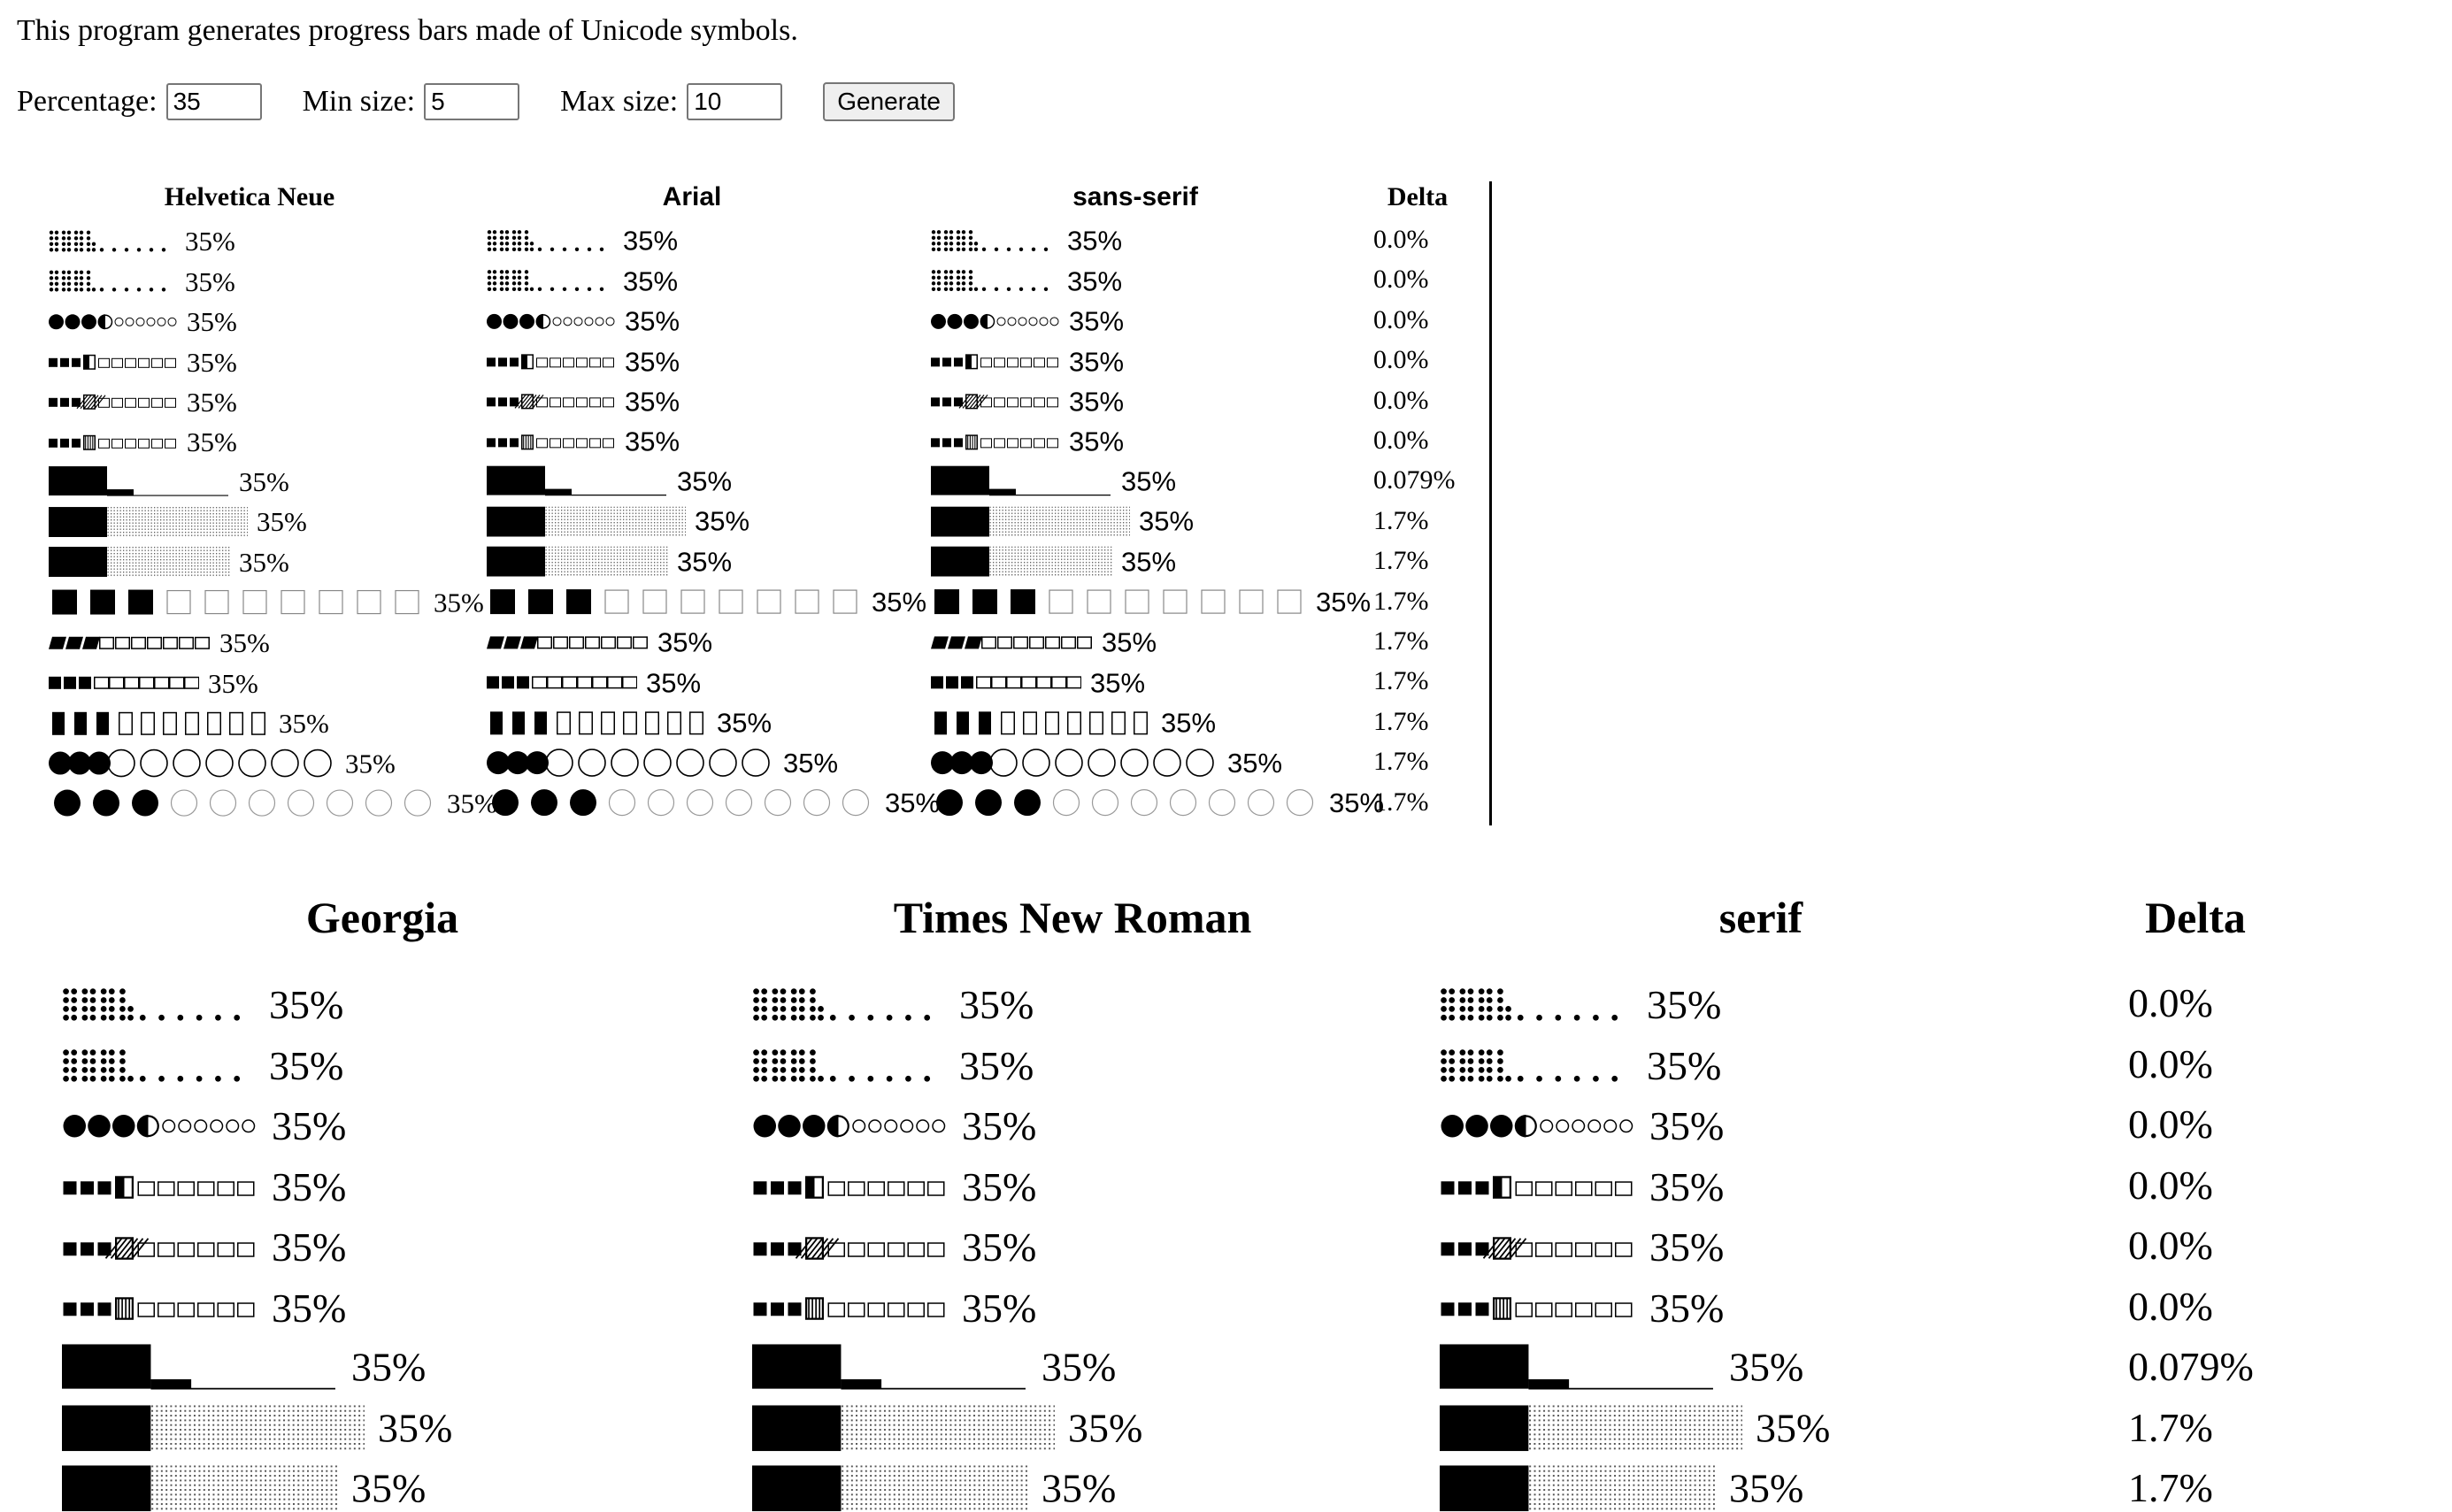  What do you see at coordinates (619, 101) in the screenshot?
I see `max-size-label: Max size:` at bounding box center [619, 101].